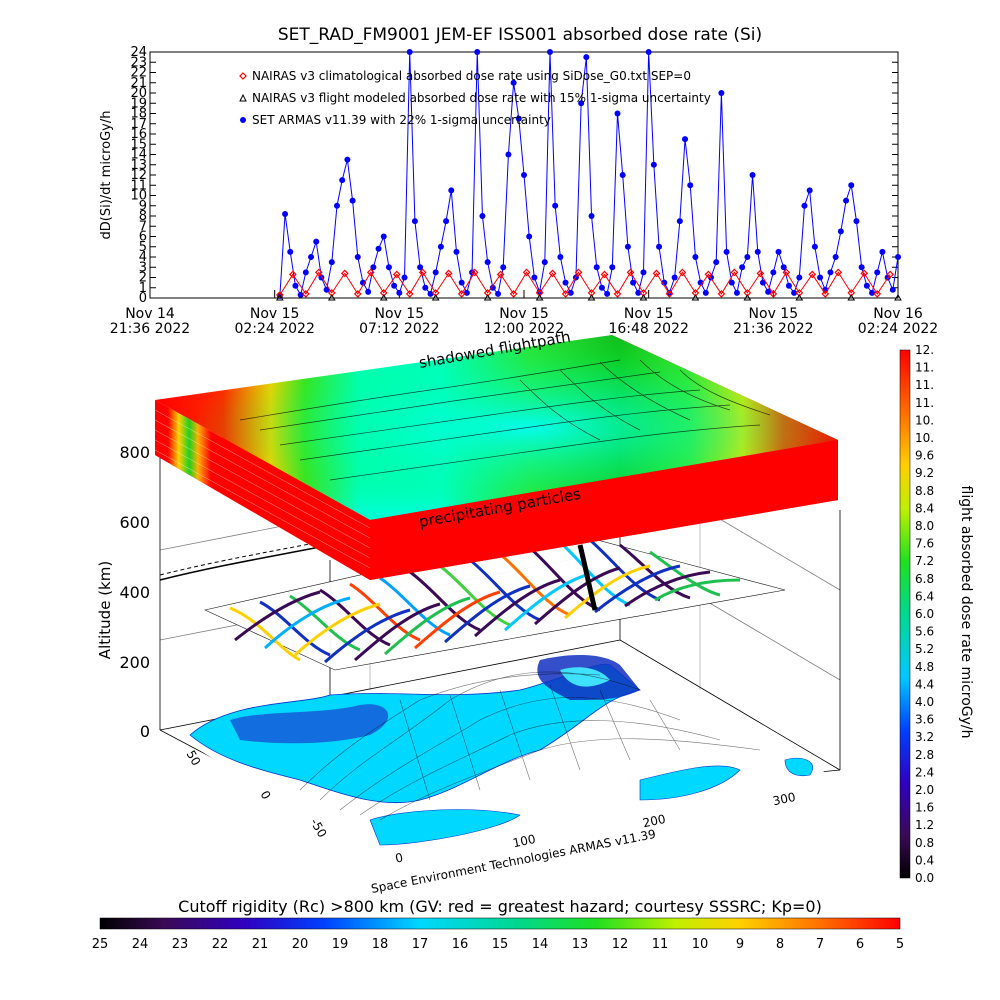  What do you see at coordinates (134, 592) in the screenshot?
I see `altitude-tick-labels: 0 200 400 600 800` at bounding box center [134, 592].